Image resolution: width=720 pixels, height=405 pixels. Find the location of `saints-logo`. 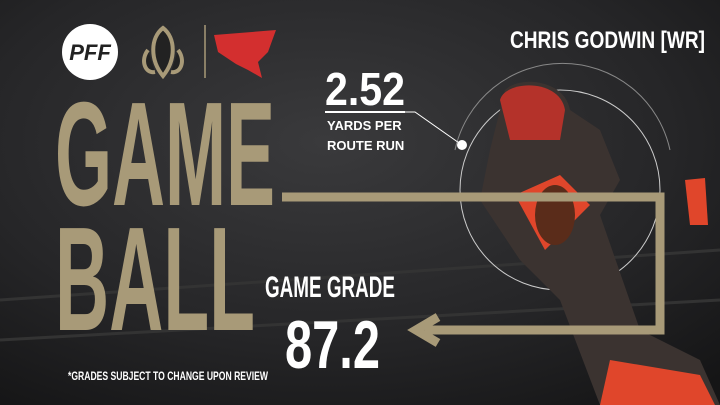

saints-logo is located at coordinates (163, 52).